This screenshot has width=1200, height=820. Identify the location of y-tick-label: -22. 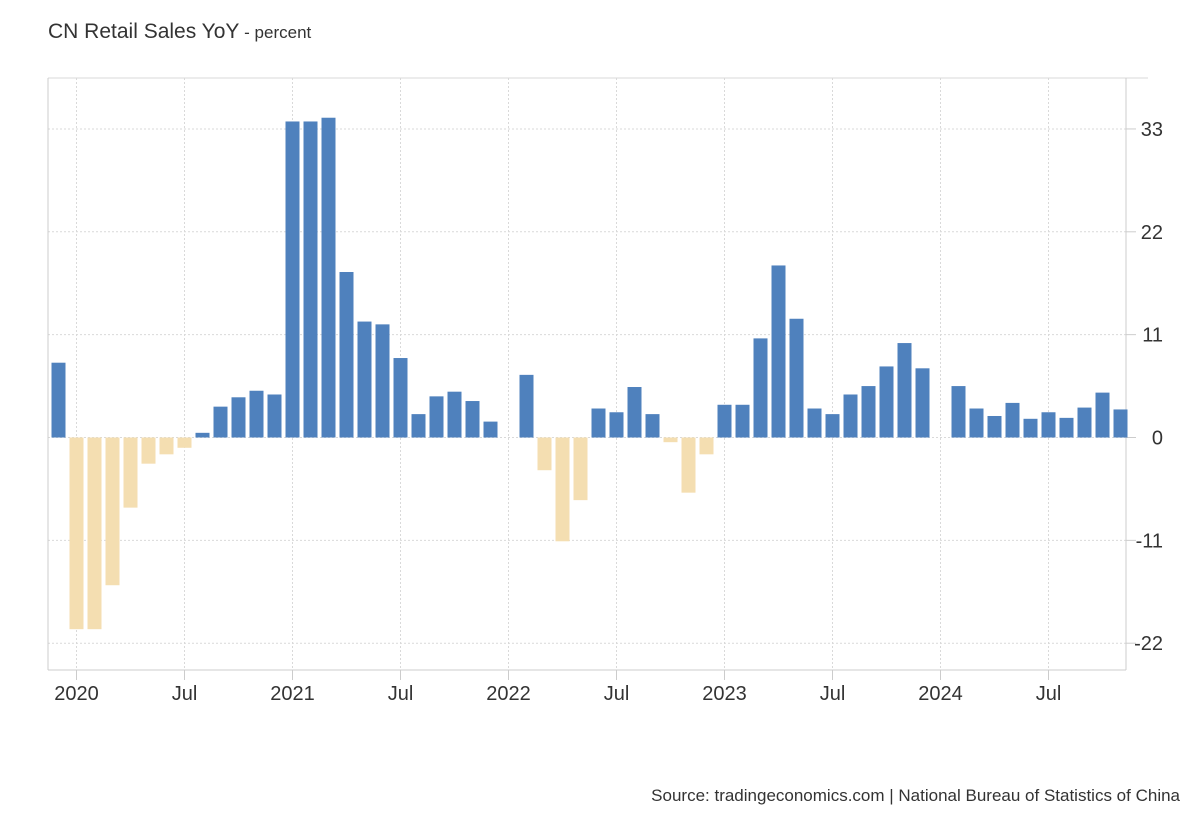
(1148, 644).